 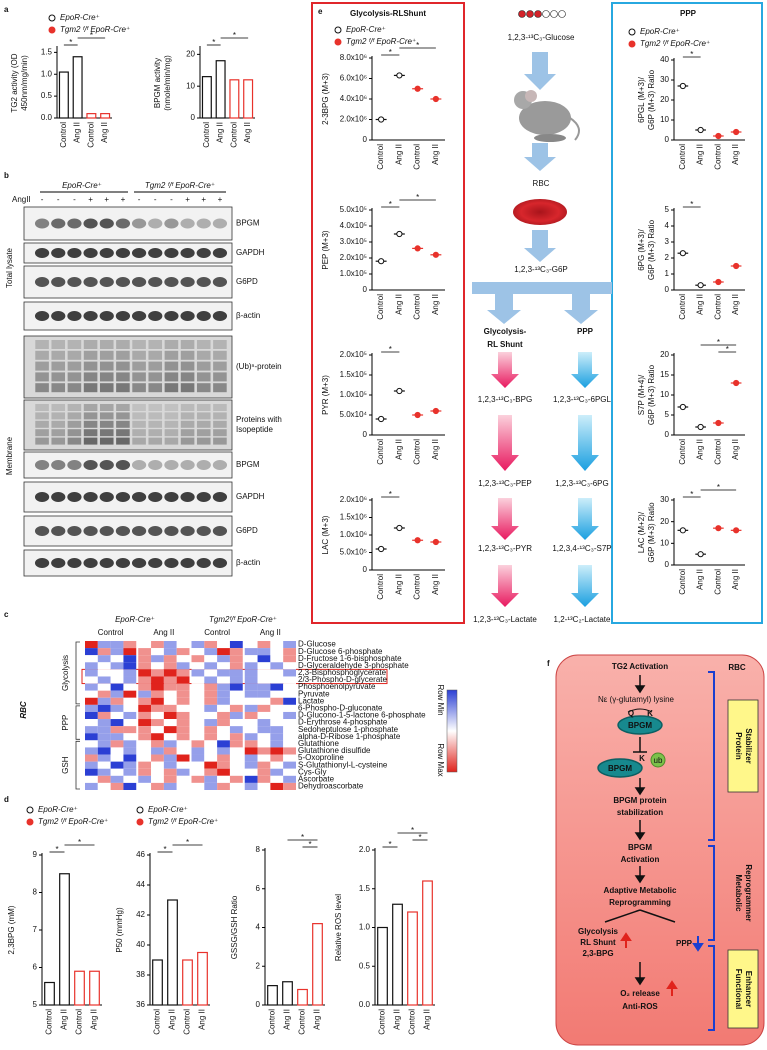 What do you see at coordinates (390, 494) in the screenshot?
I see `significance-label: *` at bounding box center [390, 494].